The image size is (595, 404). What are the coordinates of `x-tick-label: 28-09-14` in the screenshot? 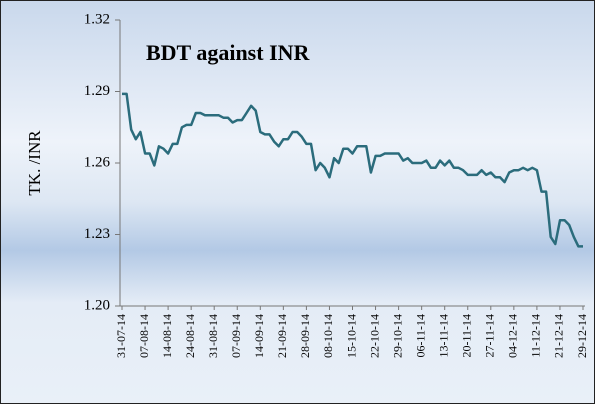 It's located at (305, 336).